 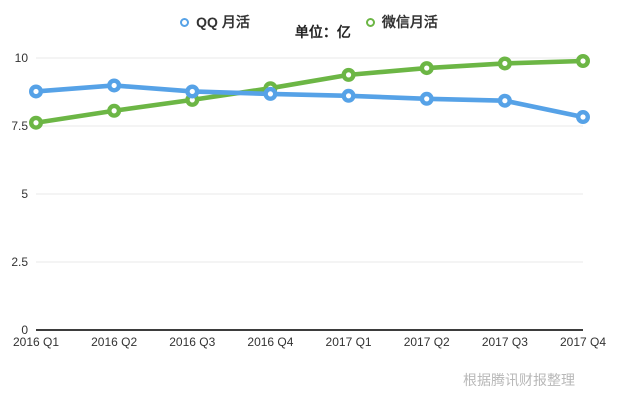 What do you see at coordinates (19, 126) in the screenshot?
I see `y-tick-label: 7.5` at bounding box center [19, 126].